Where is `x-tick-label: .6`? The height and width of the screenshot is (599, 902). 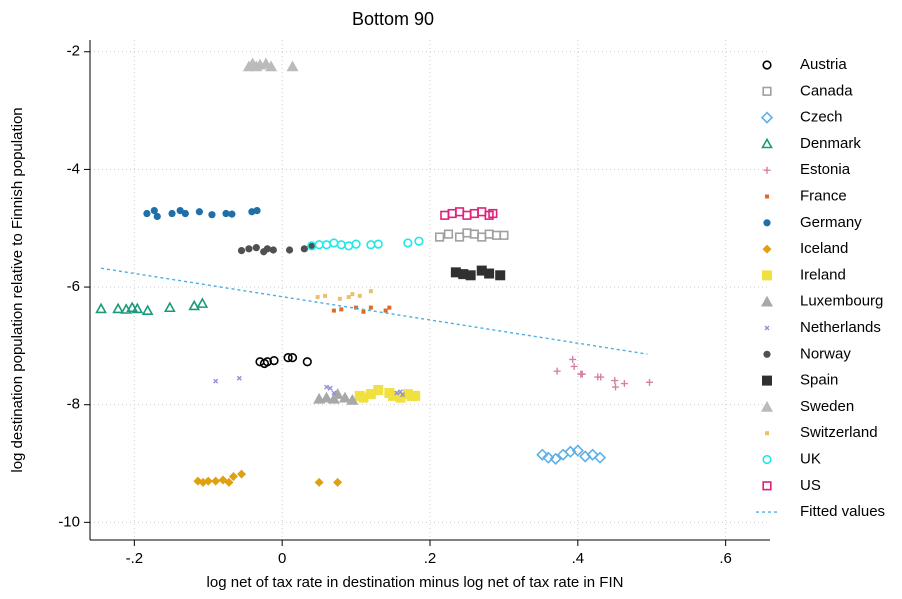 x-tick-label: .6 is located at coordinates (725, 558).